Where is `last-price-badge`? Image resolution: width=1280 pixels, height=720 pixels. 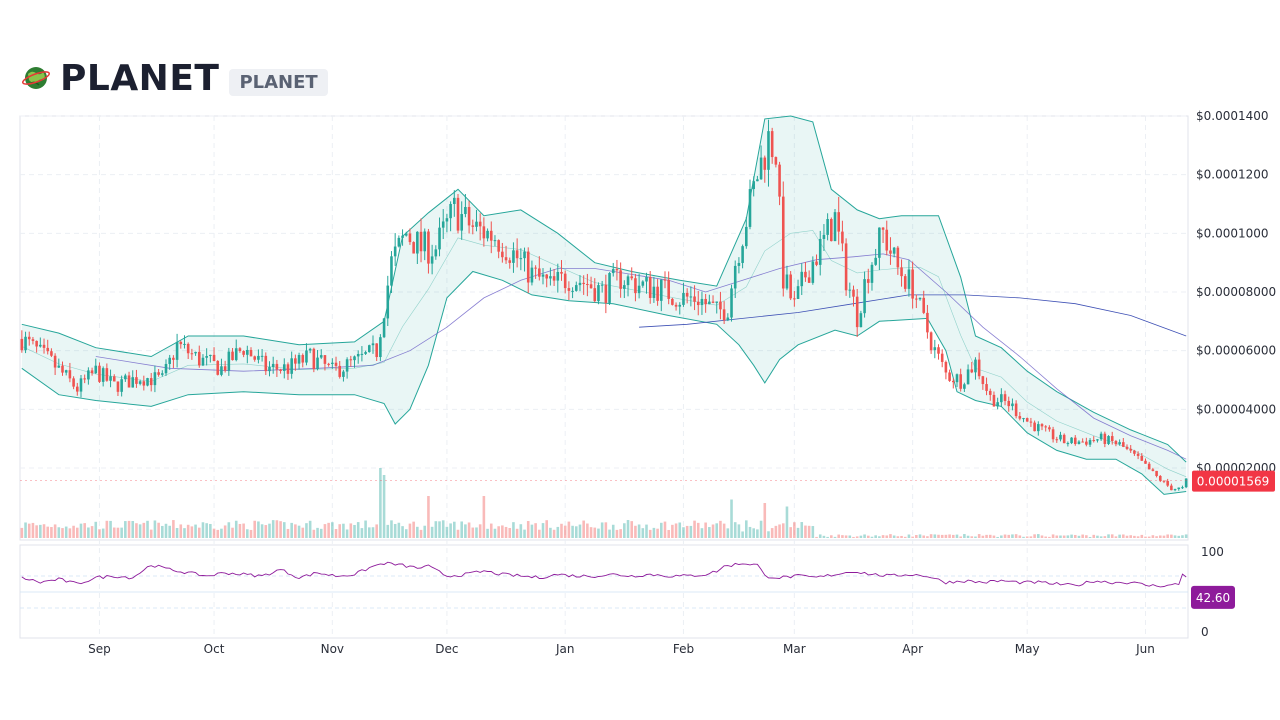
last-price-badge is located at coordinates (1233, 481).